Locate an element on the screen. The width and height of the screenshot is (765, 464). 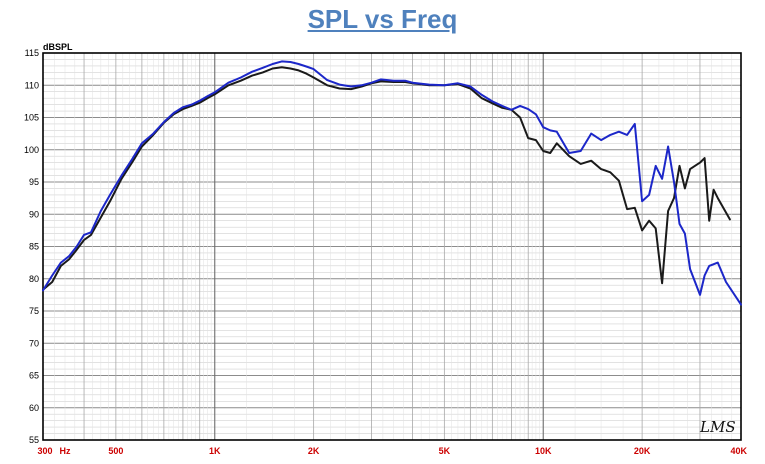
y-tick-label: 100 is located at coordinates (31, 150).